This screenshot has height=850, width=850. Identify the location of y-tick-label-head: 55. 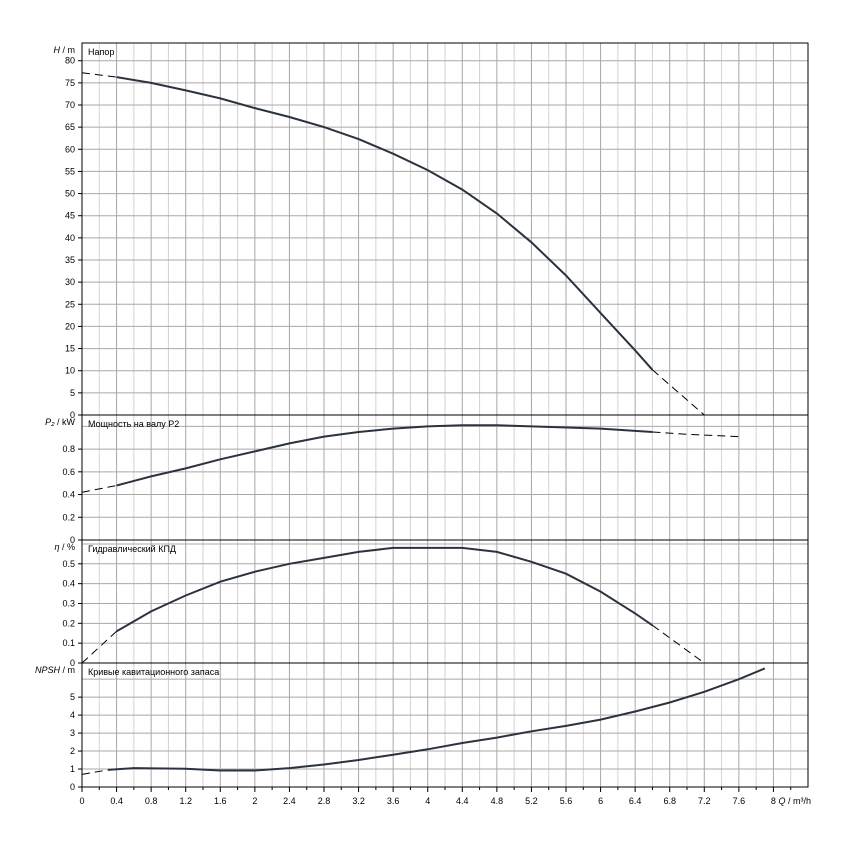
(70, 171).